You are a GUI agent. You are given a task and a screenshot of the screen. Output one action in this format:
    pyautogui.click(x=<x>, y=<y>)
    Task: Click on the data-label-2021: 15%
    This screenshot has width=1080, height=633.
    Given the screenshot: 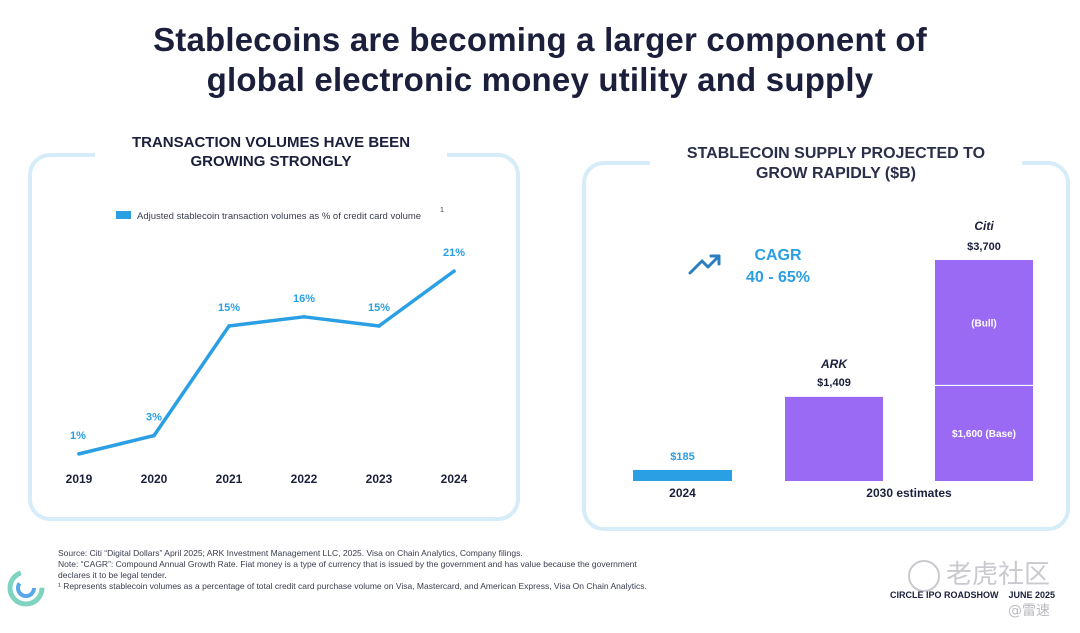 What is the action you would take?
    pyautogui.click(x=229, y=308)
    